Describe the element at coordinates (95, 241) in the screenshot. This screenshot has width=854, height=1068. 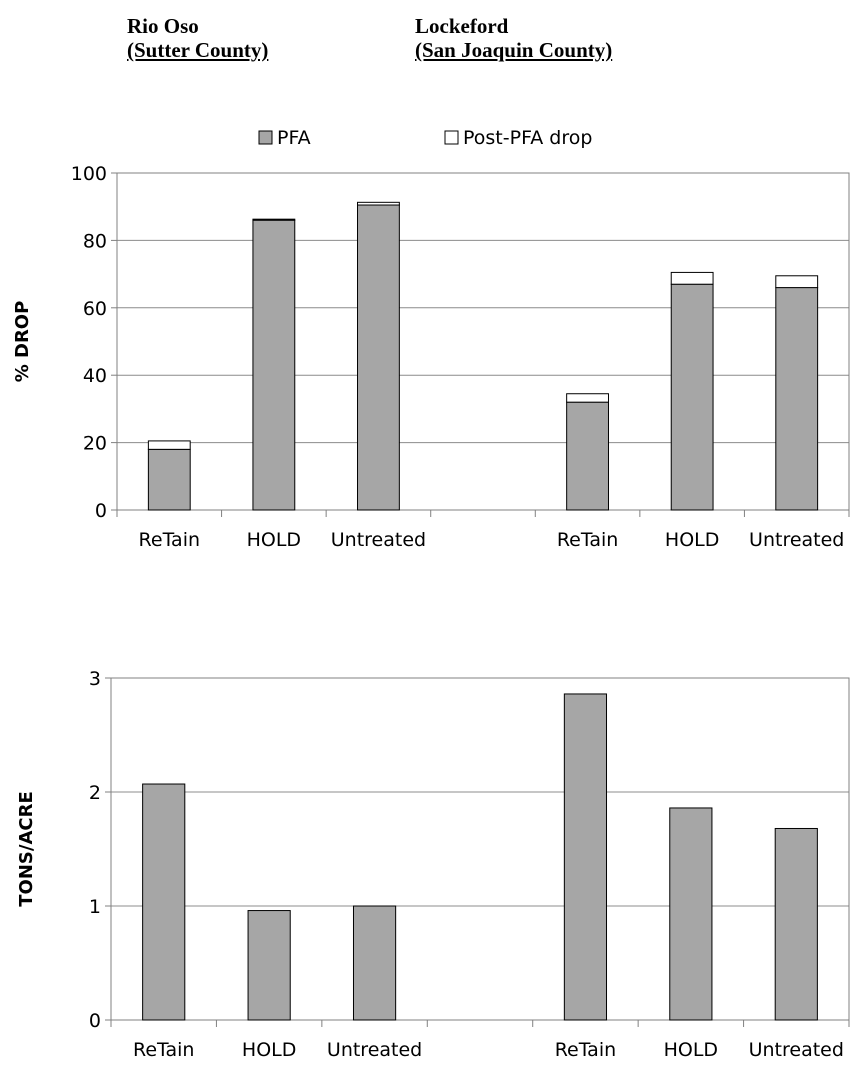
I see `y-tick-label: 80` at that location.